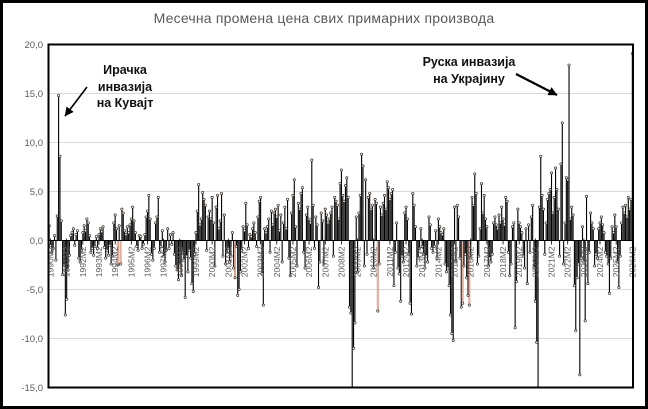 This screenshot has width=648, height=409. What do you see at coordinates (309, 261) in the screenshot?
I see `svg-text: 2006M2` at bounding box center [309, 261].